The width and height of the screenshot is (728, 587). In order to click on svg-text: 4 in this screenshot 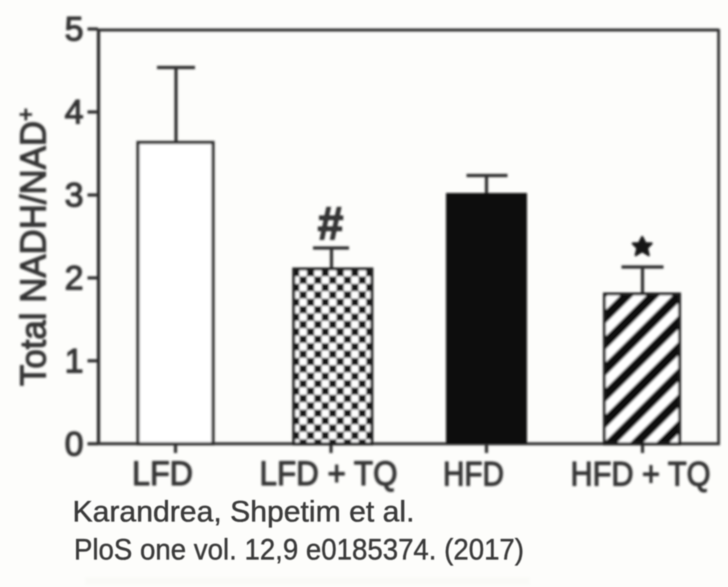, I will do `click(74, 112)`.